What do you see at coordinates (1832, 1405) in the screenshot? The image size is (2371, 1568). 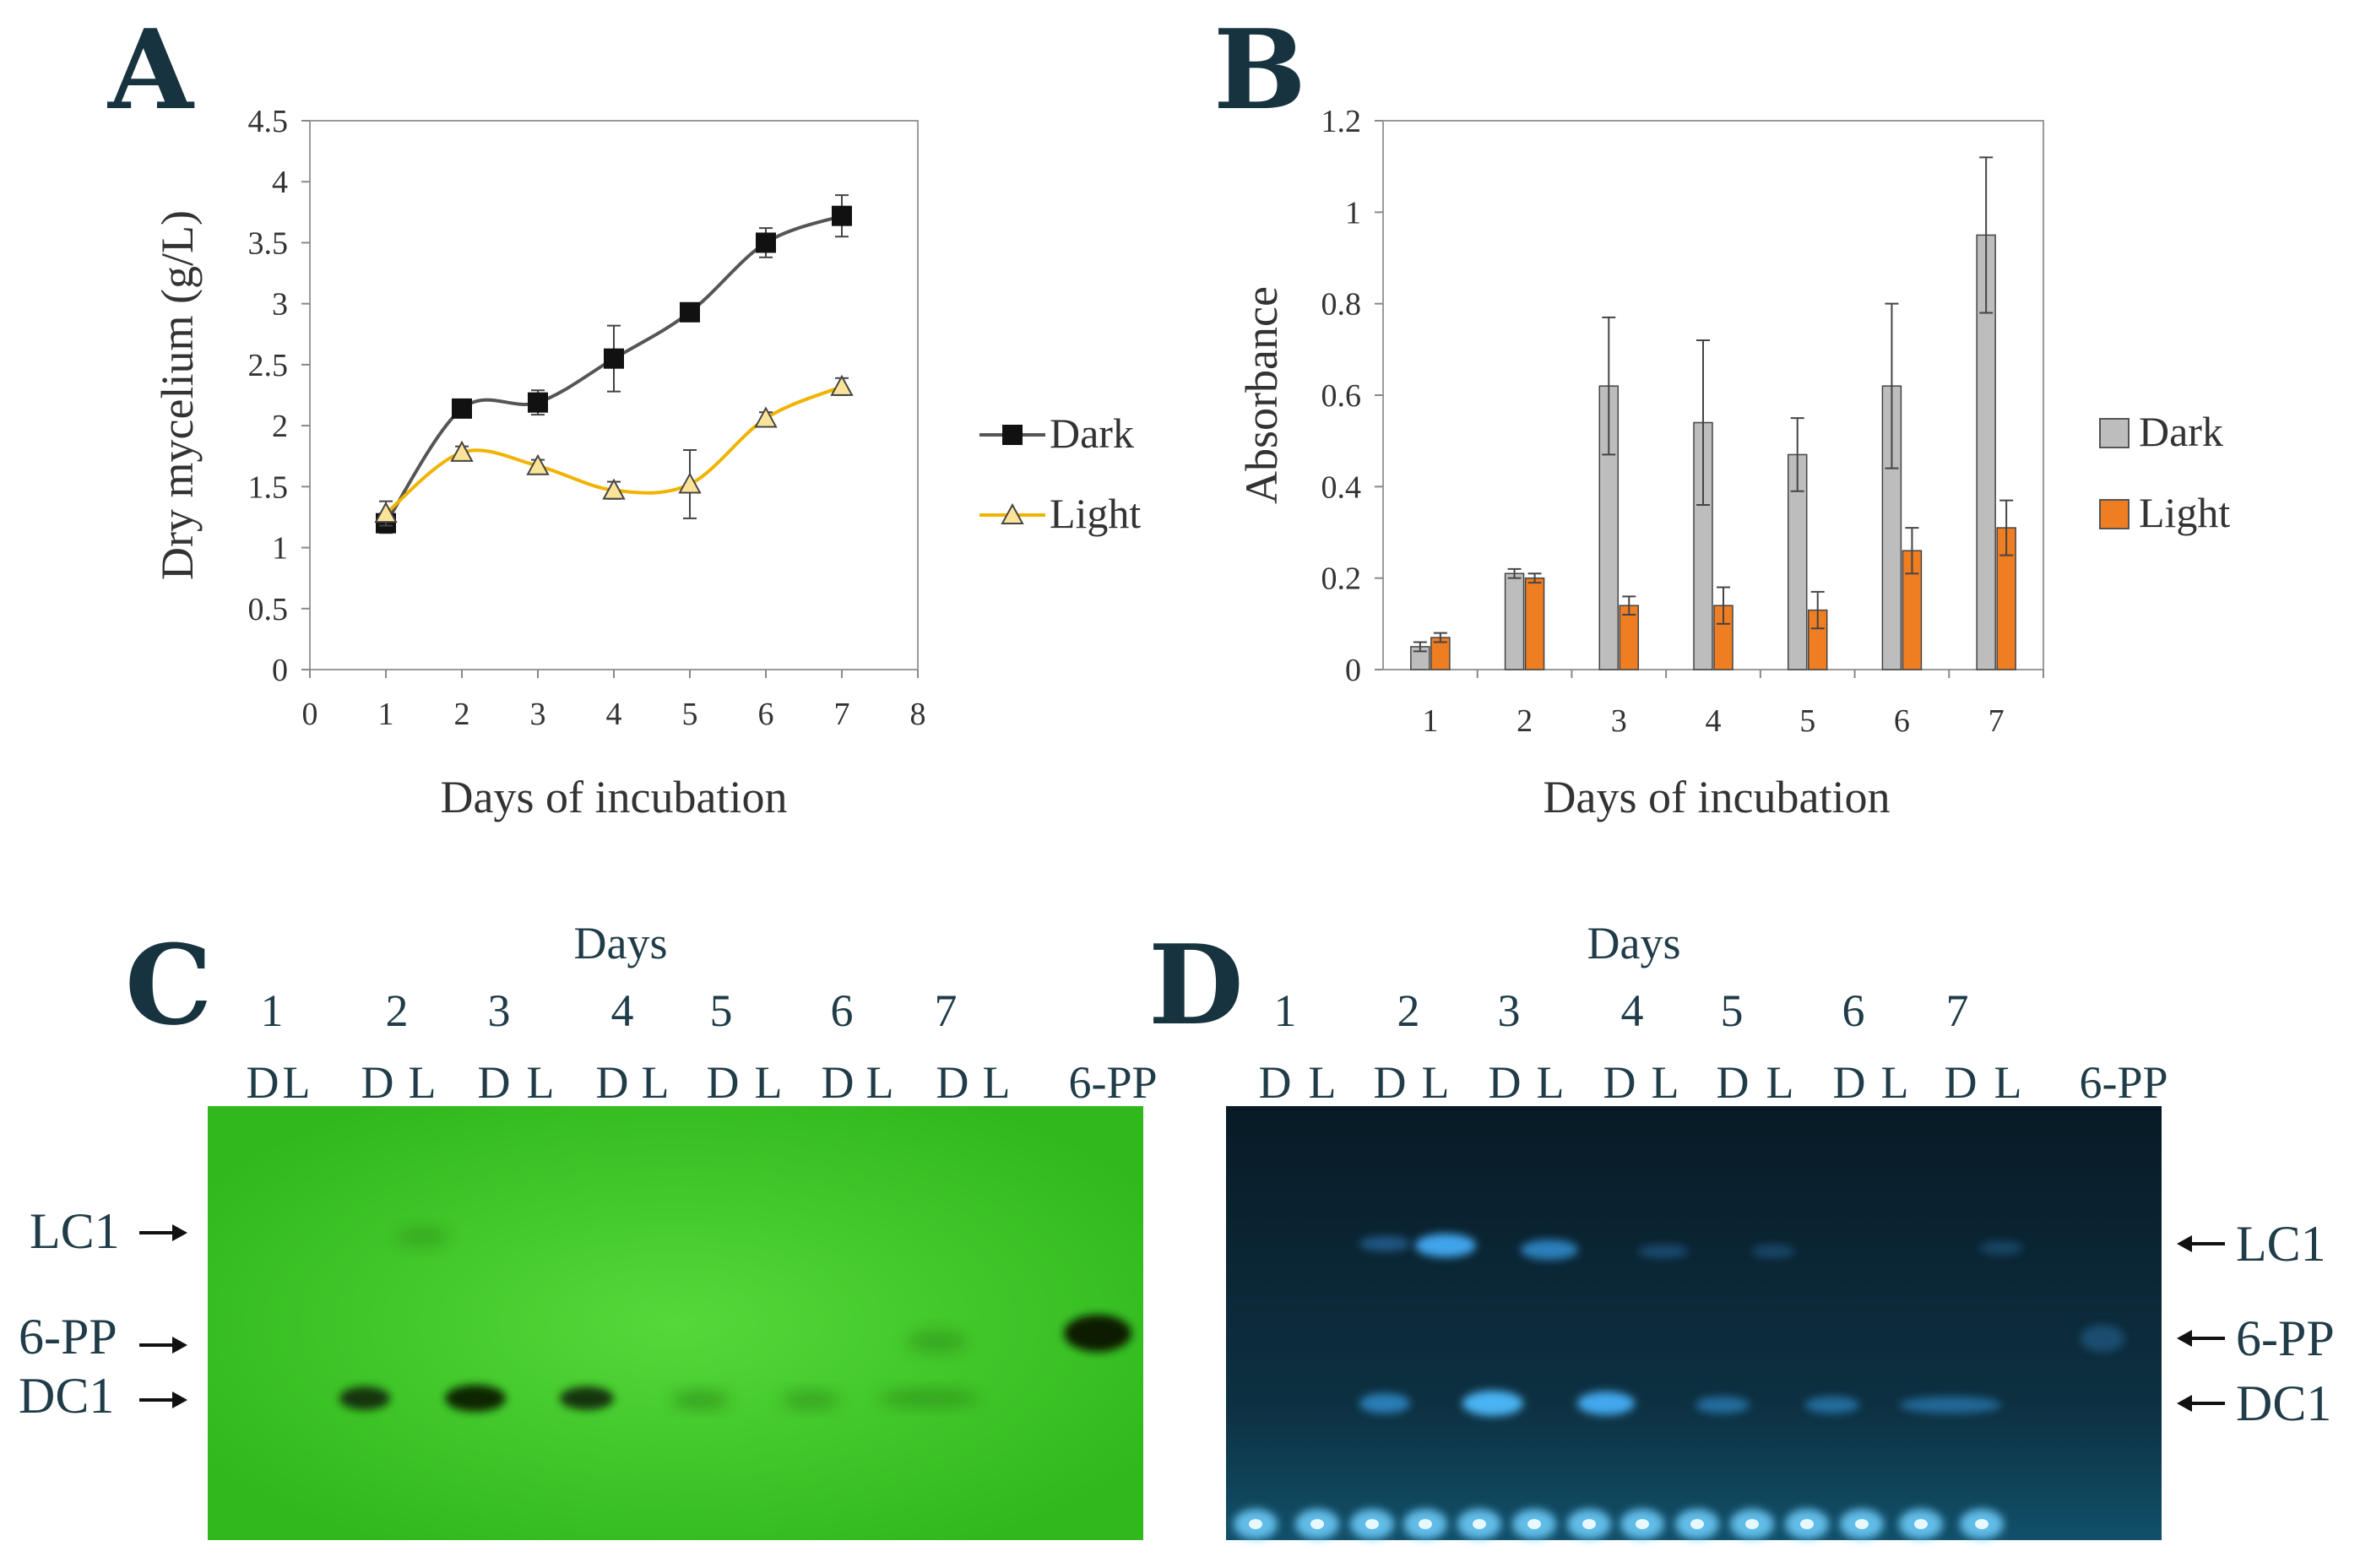 I see `band-dc1-day6-d` at bounding box center [1832, 1405].